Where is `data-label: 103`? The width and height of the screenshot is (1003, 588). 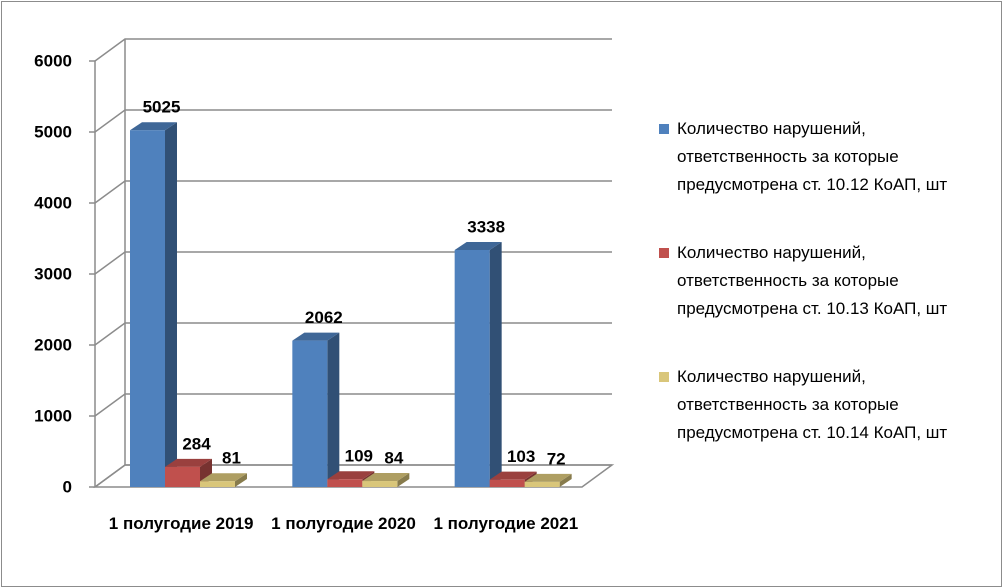 data-label: 103 is located at coordinates (521, 456).